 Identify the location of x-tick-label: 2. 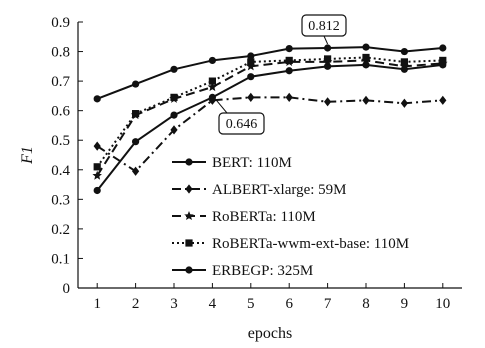
(136, 304).